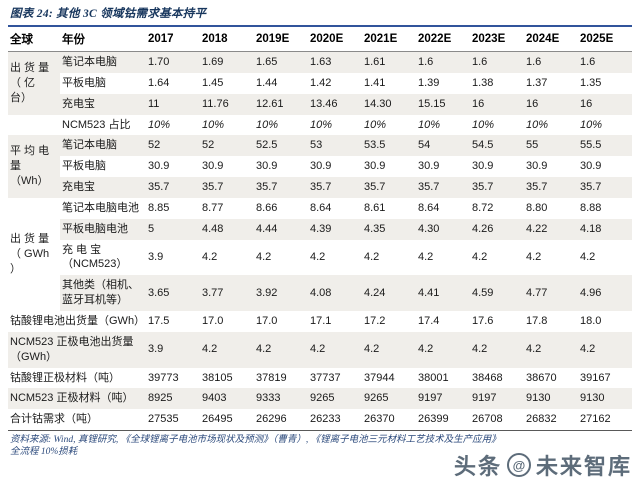  I want to click on watermark-logo-icon: @, so click(518, 465).